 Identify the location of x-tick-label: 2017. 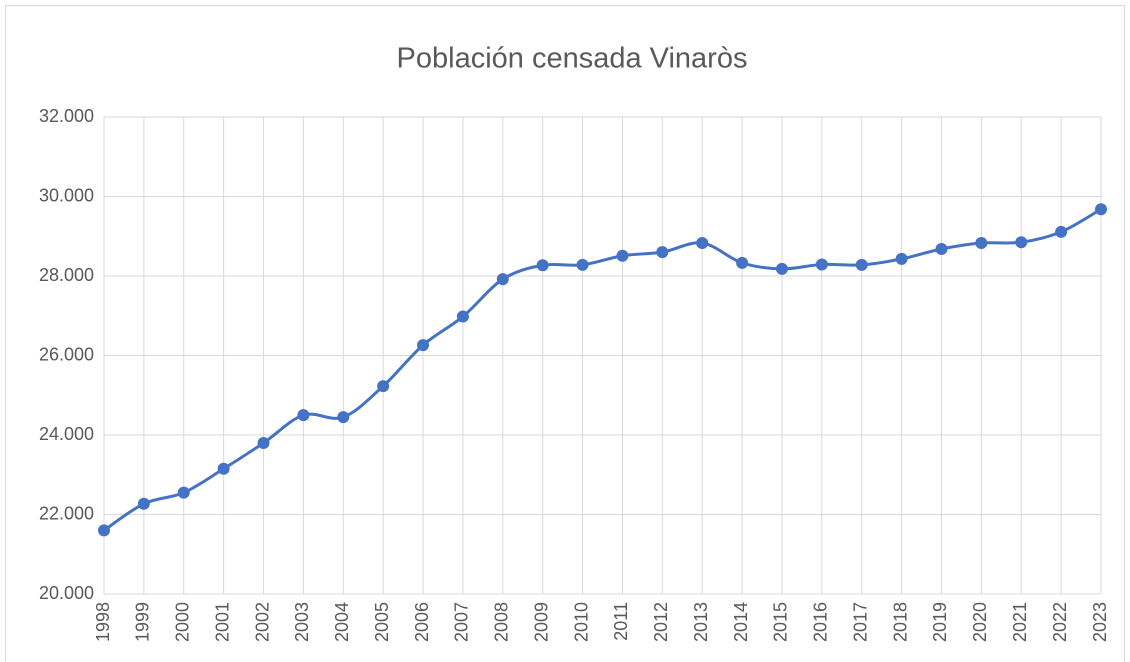
(860, 622).